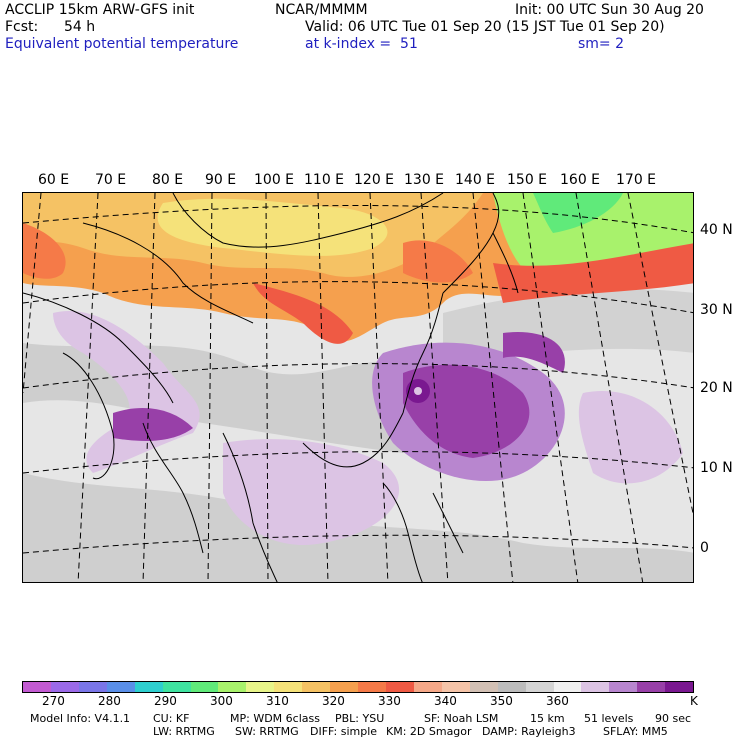  Describe the element at coordinates (461, 718) in the screenshot. I see `sf-scheme: SF: Noah LSM` at that location.